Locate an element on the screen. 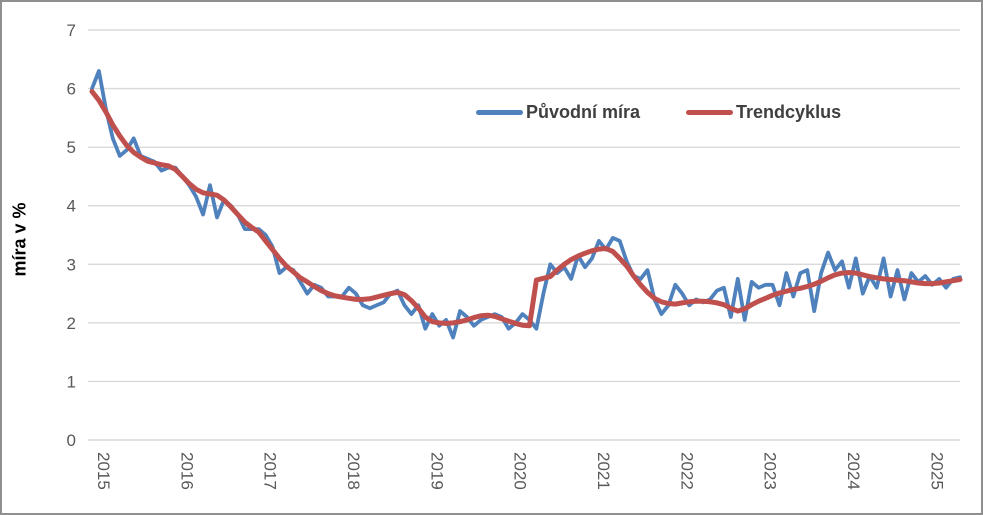  y-tick-label-3: 3 is located at coordinates (71, 264).